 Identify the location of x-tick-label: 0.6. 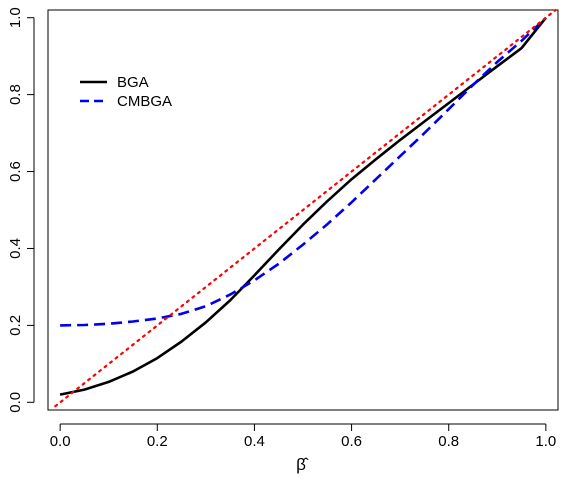
(351, 441).